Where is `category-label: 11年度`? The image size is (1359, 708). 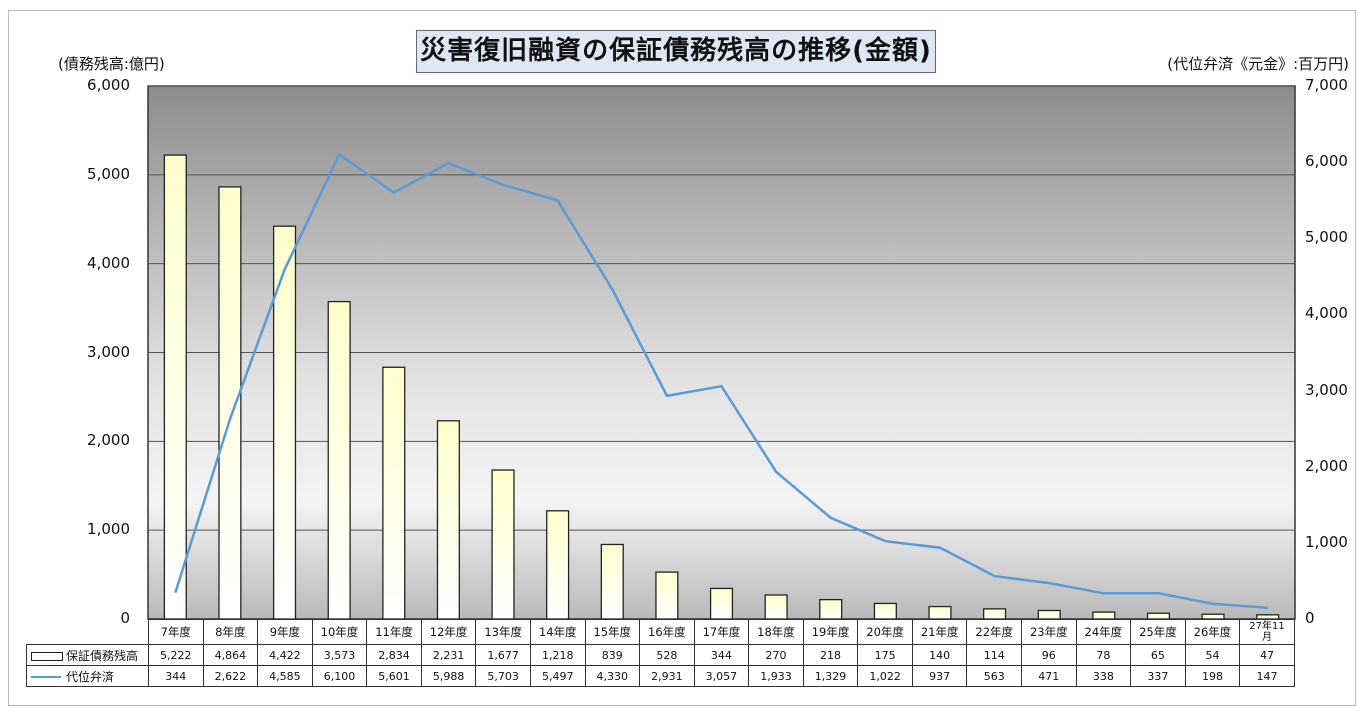
category-label: 11年度 is located at coordinates (394, 632).